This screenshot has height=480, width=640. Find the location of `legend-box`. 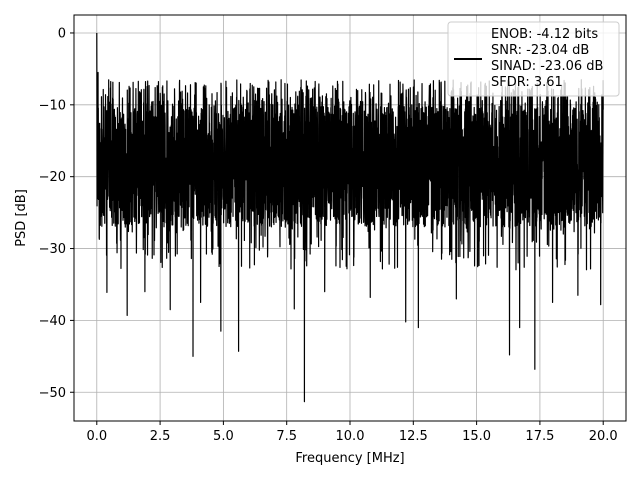

legend-box is located at coordinates (533, 59).